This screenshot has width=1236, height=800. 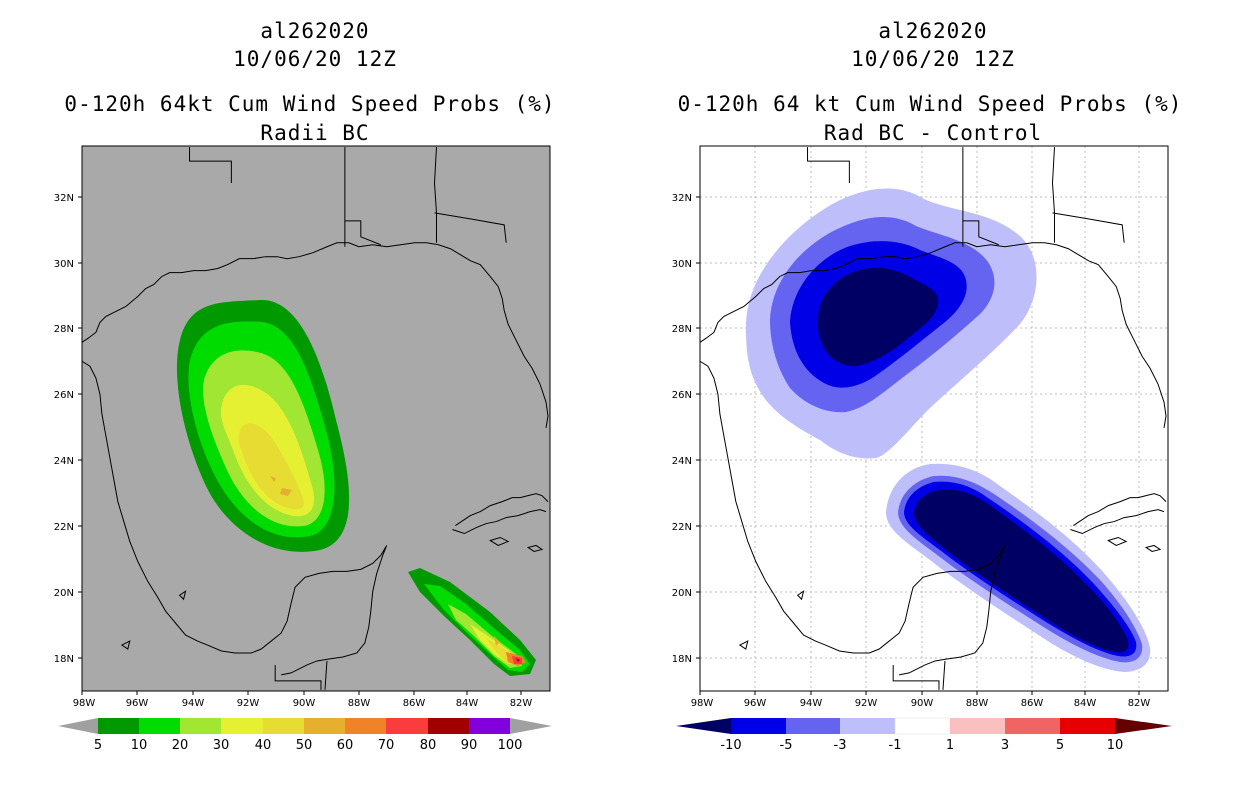 What do you see at coordinates (702, 703) in the screenshot?
I see `right-lon-label: 98W` at bounding box center [702, 703].